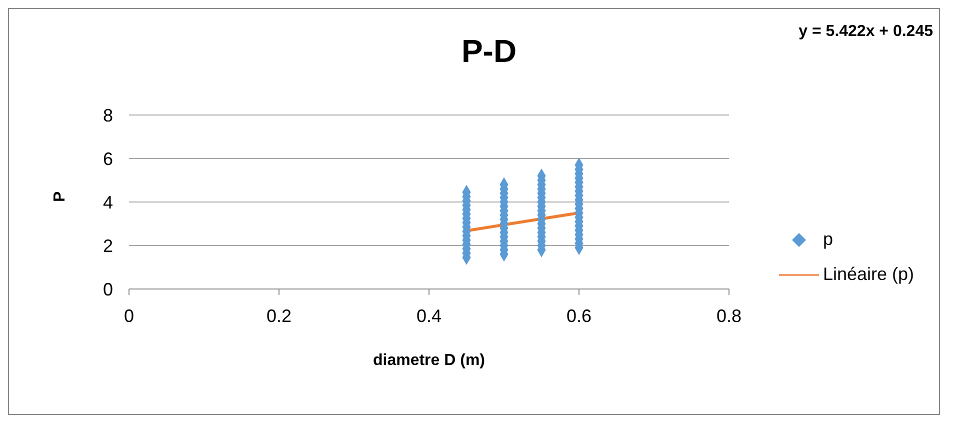 Image resolution: width=958 pixels, height=427 pixels. What do you see at coordinates (489, 51) in the screenshot?
I see `chart-title: P-D` at bounding box center [489, 51].